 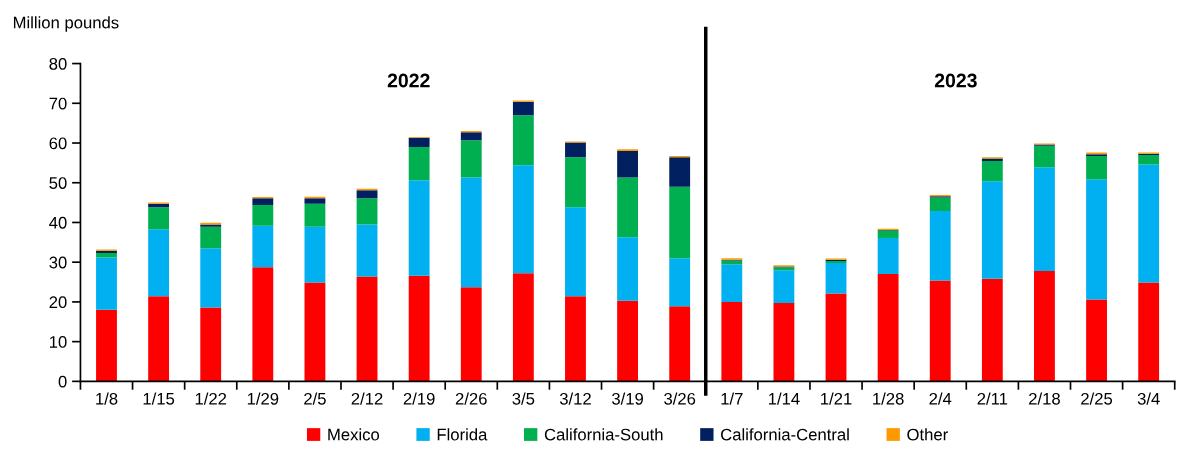 I want to click on x-tick-label: 2/25, so click(x=1097, y=398).